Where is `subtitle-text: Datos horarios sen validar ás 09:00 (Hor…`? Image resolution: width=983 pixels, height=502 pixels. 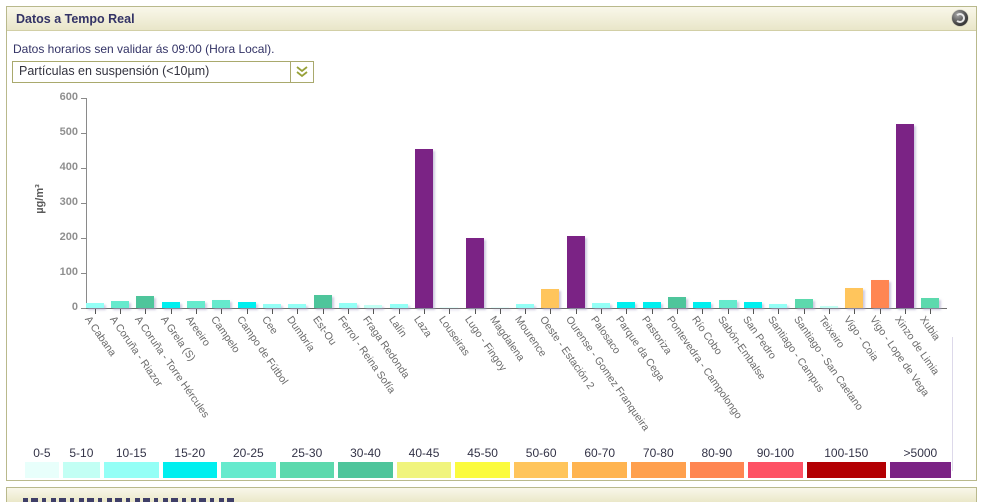
subtitle-text: Datos horarios sen validar ás 09:00 (Hor… is located at coordinates (144, 49).